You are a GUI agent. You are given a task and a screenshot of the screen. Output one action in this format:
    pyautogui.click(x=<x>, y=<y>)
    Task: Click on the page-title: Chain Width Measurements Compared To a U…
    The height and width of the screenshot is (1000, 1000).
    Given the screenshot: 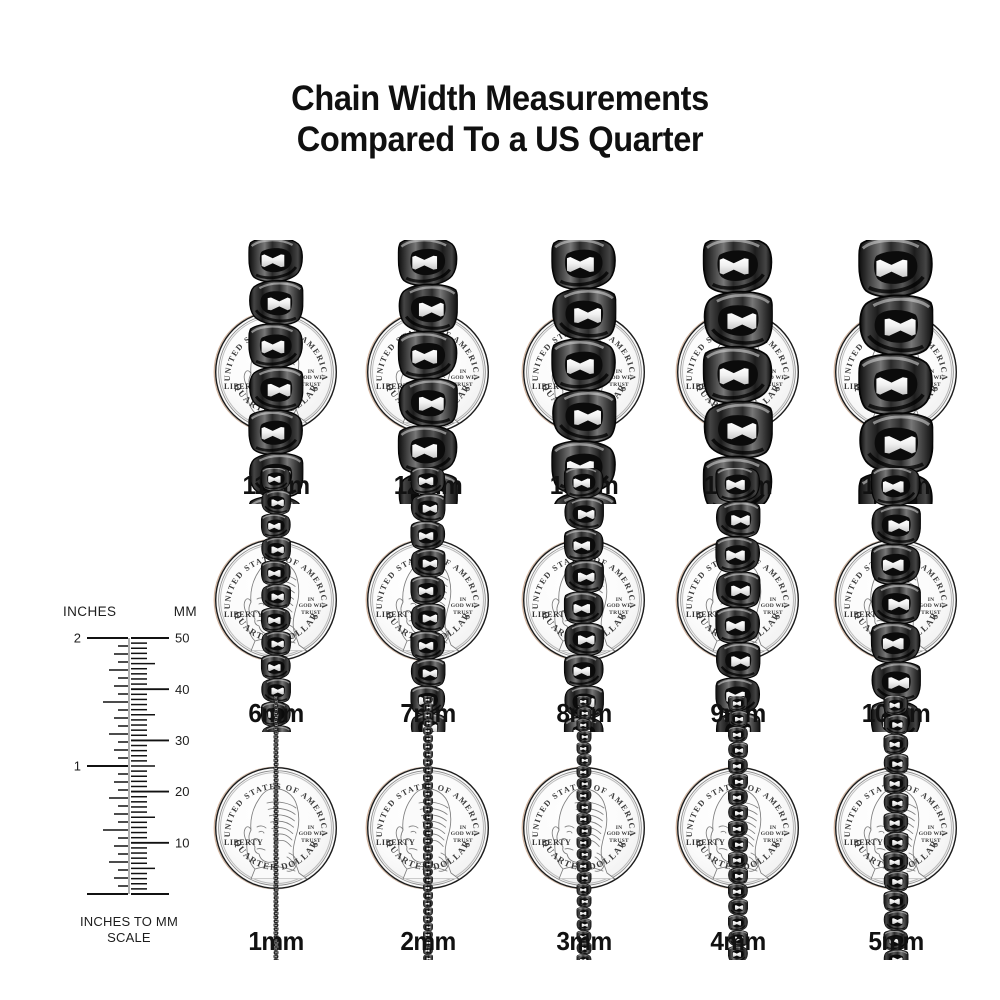 What is the action you would take?
    pyautogui.click(x=500, y=119)
    